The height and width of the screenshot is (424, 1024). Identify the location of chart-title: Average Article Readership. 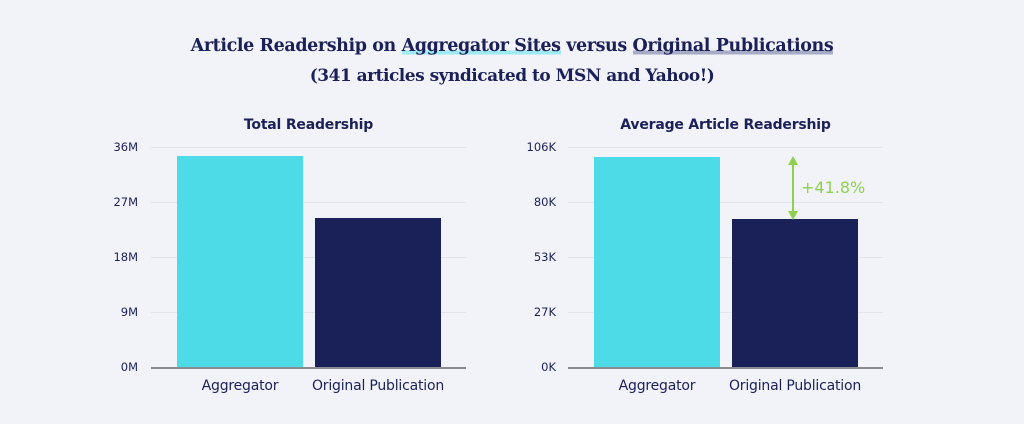
(725, 125).